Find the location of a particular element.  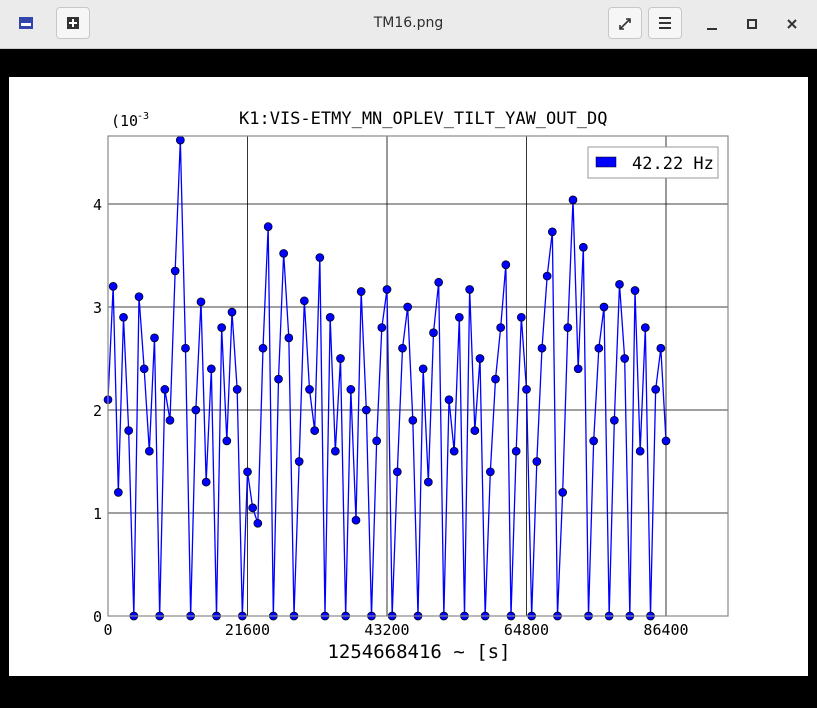

window-title: TM16.png is located at coordinates (408, 23).